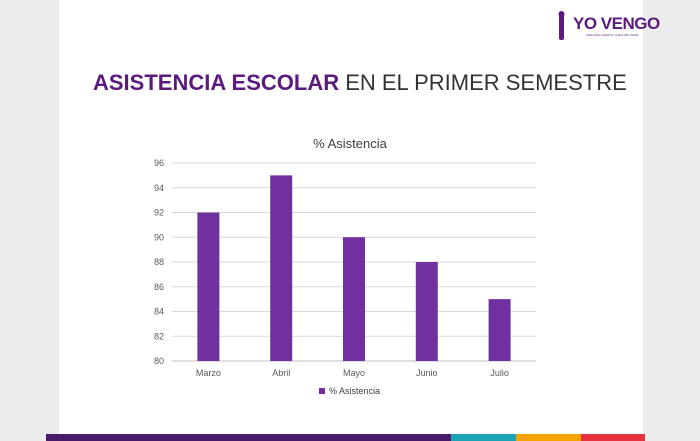 The width and height of the screenshot is (700, 441). I want to click on logo-text: YO VENGO, so click(616, 23).